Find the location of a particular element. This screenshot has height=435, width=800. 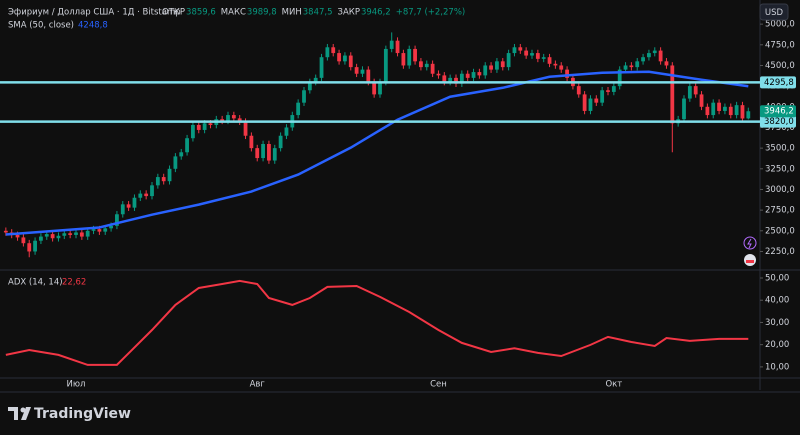

y-tick-label: 5000,0 is located at coordinates (780, 25).